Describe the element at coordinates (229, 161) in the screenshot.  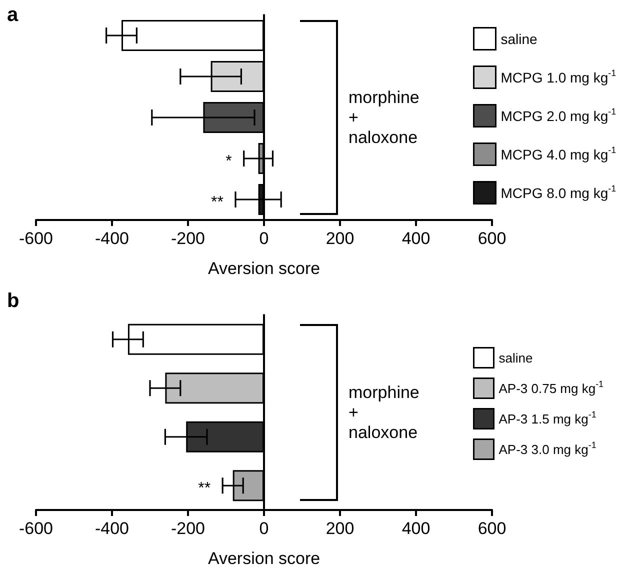
I see `data-label: *` at that location.